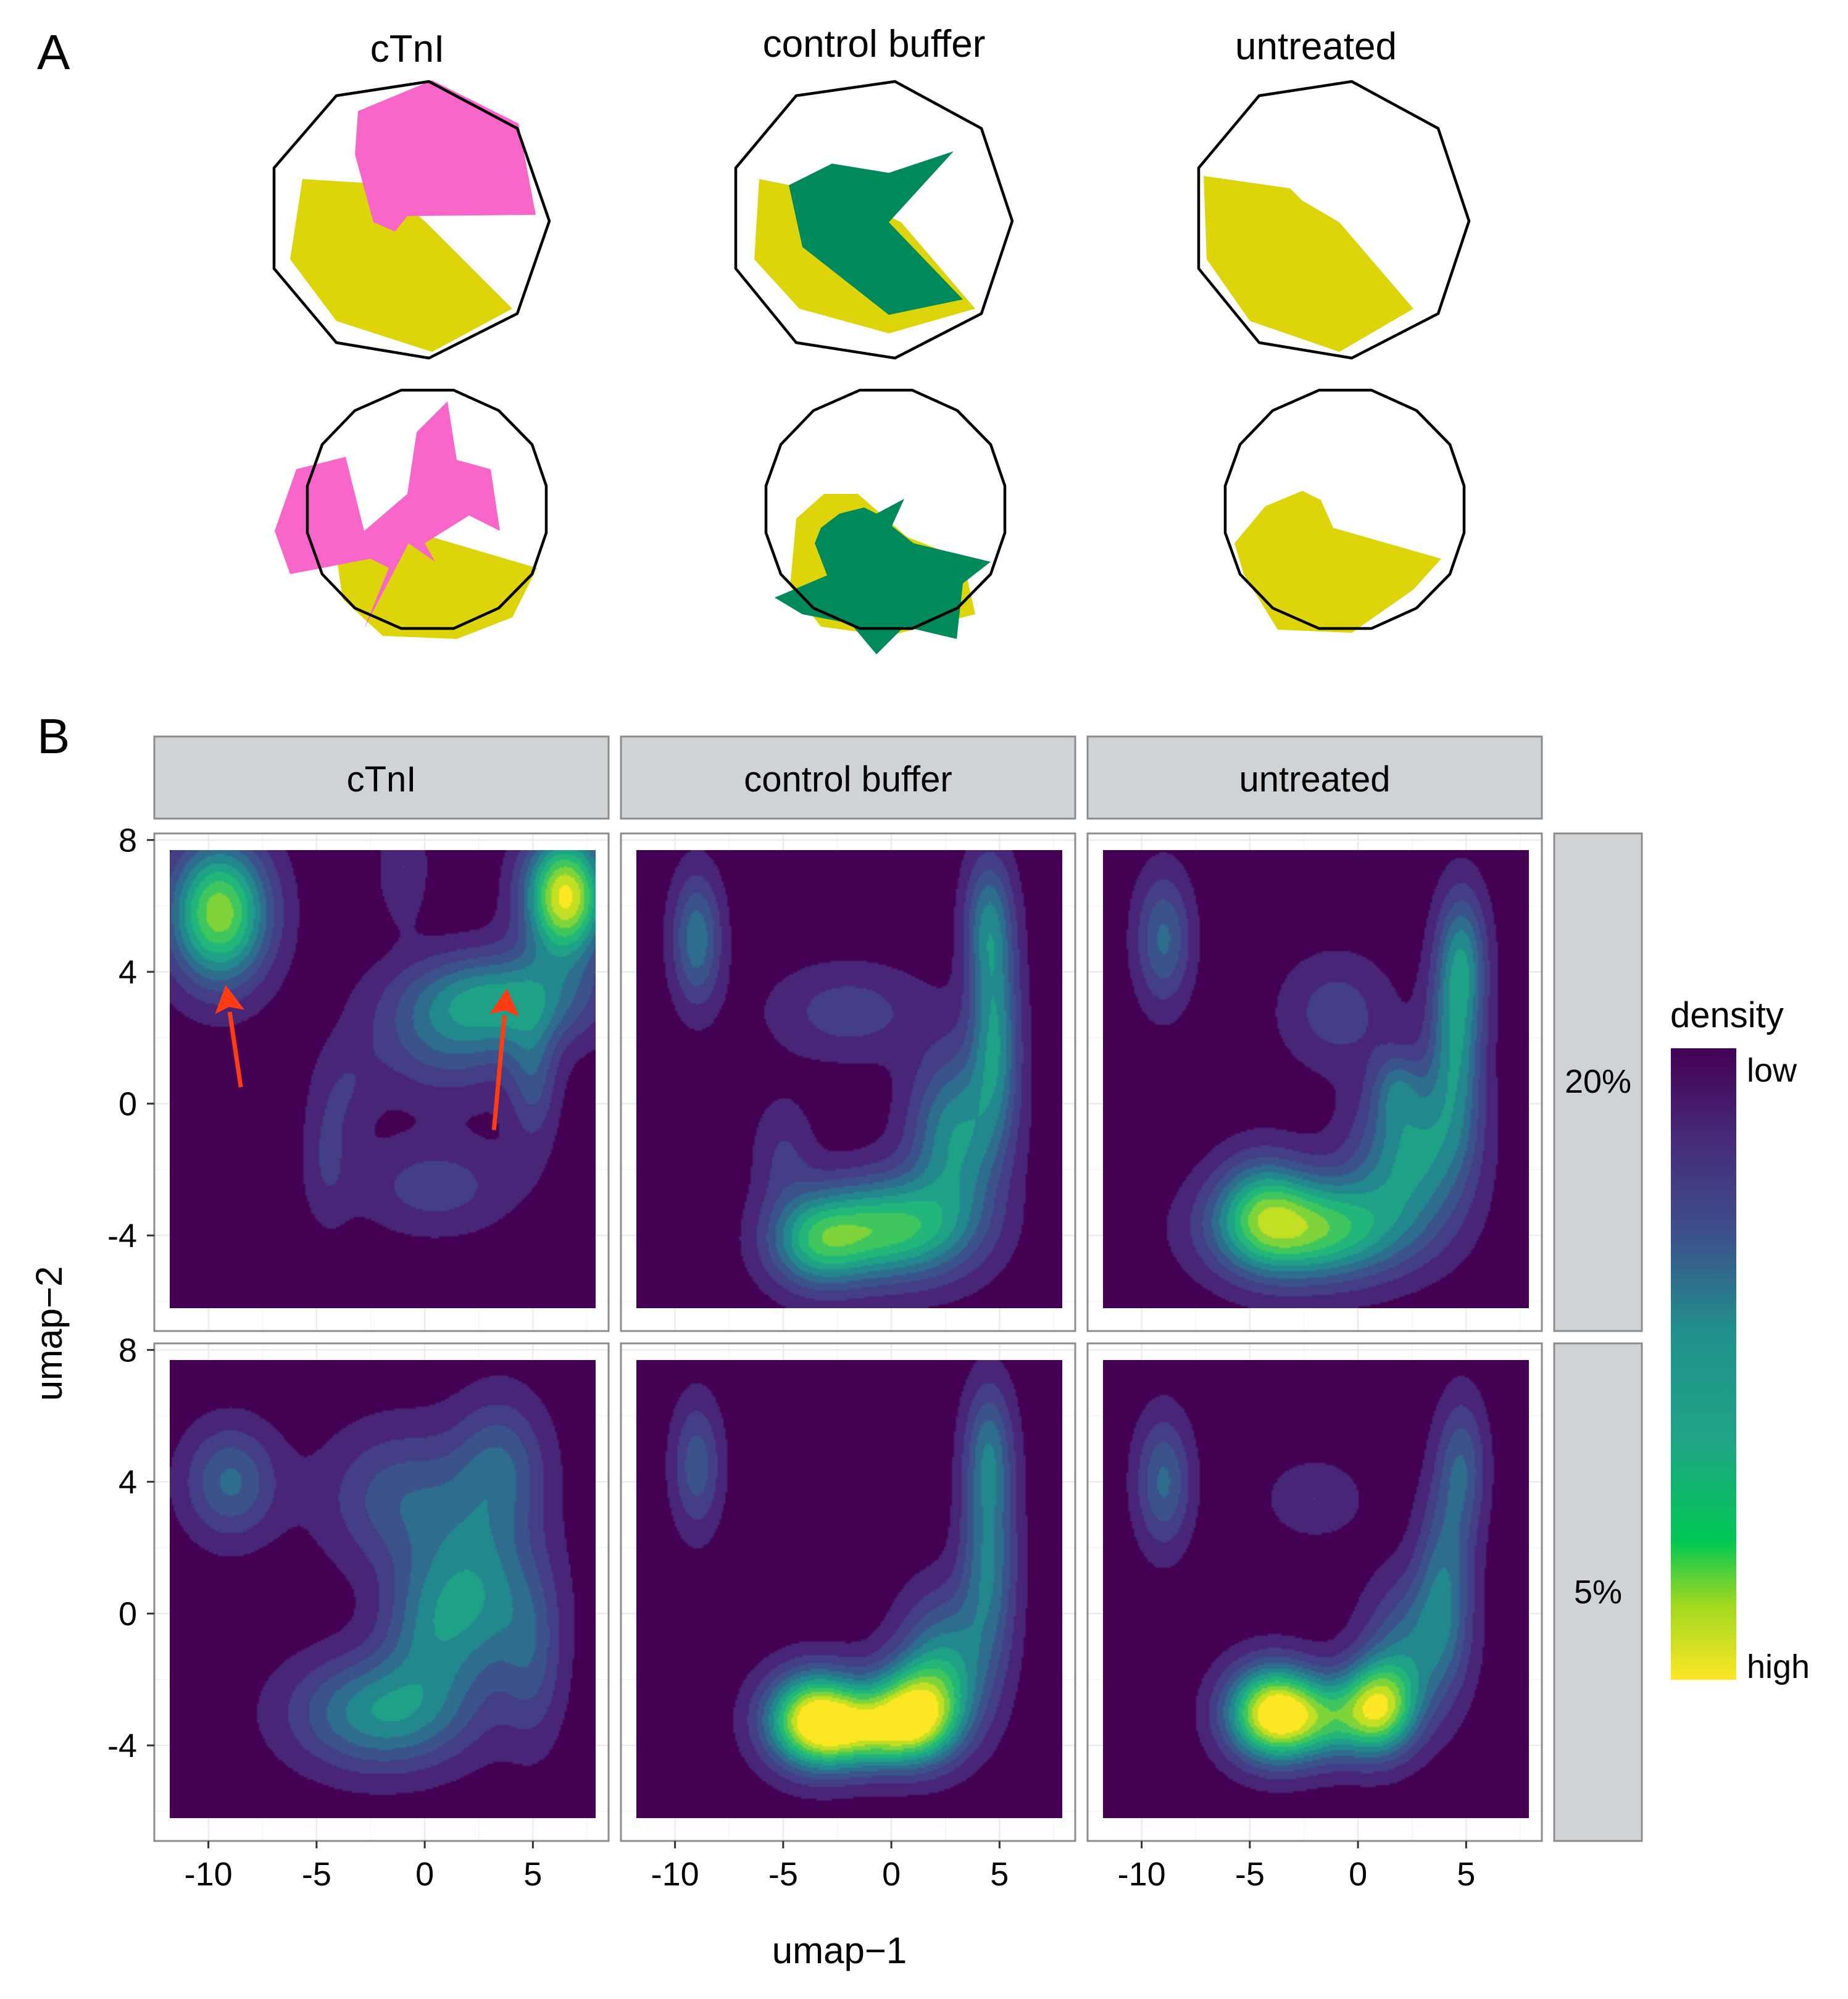 The width and height of the screenshot is (1848, 1999). What do you see at coordinates (367, 1057) in the screenshot?
I see `annotation-arrows` at bounding box center [367, 1057].